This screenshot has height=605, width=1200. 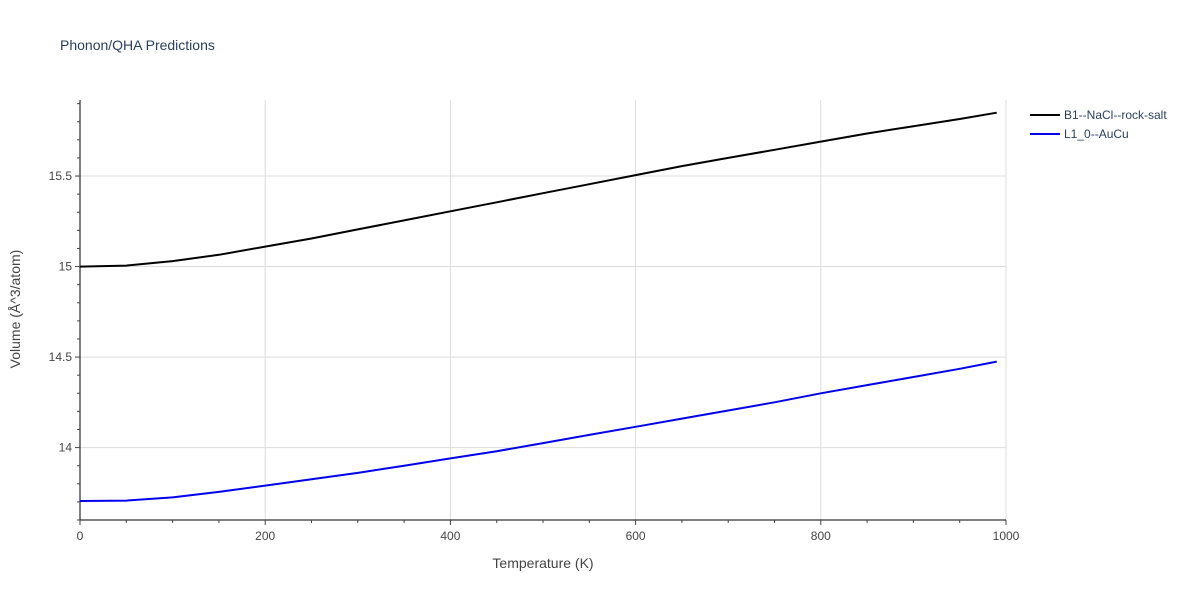 What do you see at coordinates (61, 176) in the screenshot?
I see `y-tick-label: 15.5` at bounding box center [61, 176].